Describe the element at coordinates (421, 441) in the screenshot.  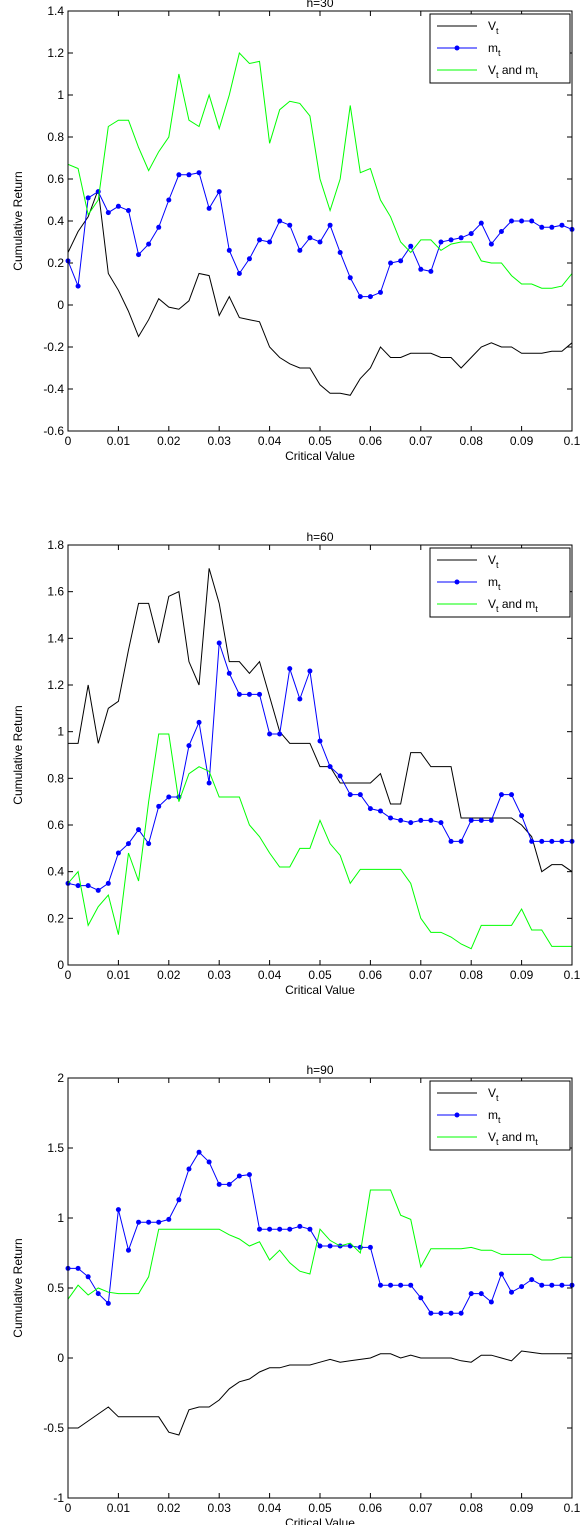
I see `x-tick-label: 0.07` at that location.